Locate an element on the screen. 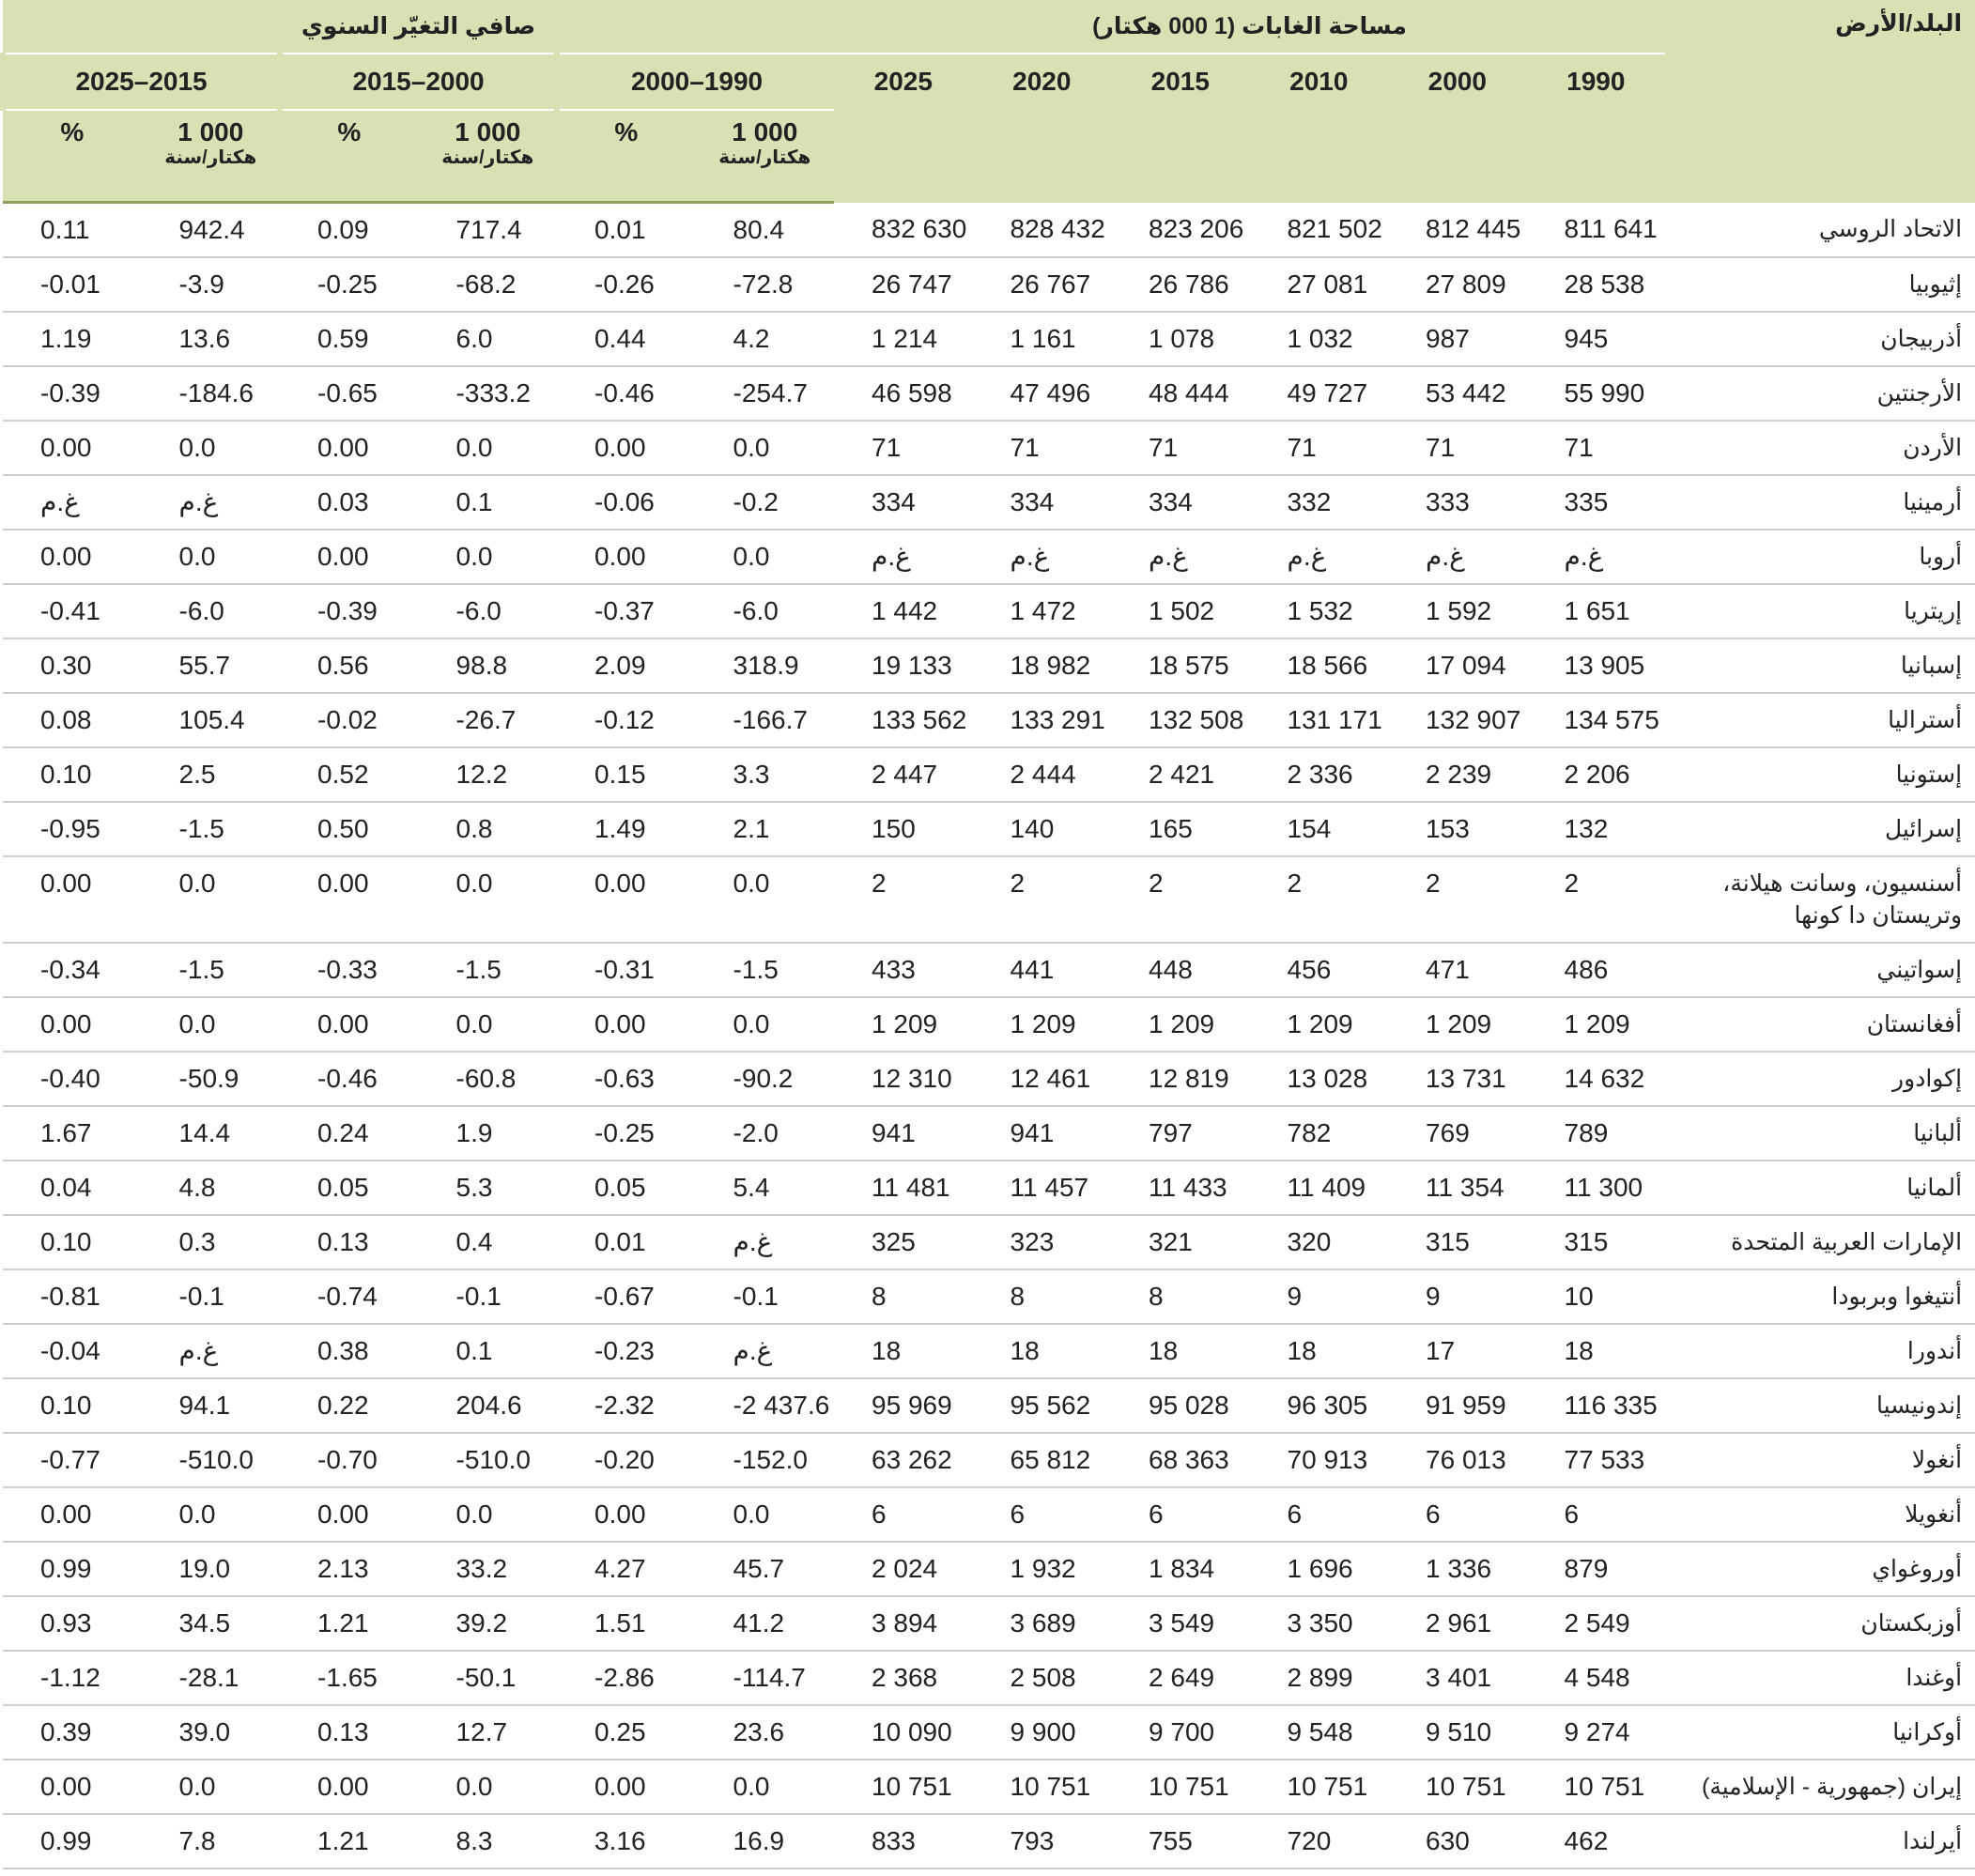 This screenshot has height=1876, width=1975. cell-value: 0.03 is located at coordinates (349, 503).